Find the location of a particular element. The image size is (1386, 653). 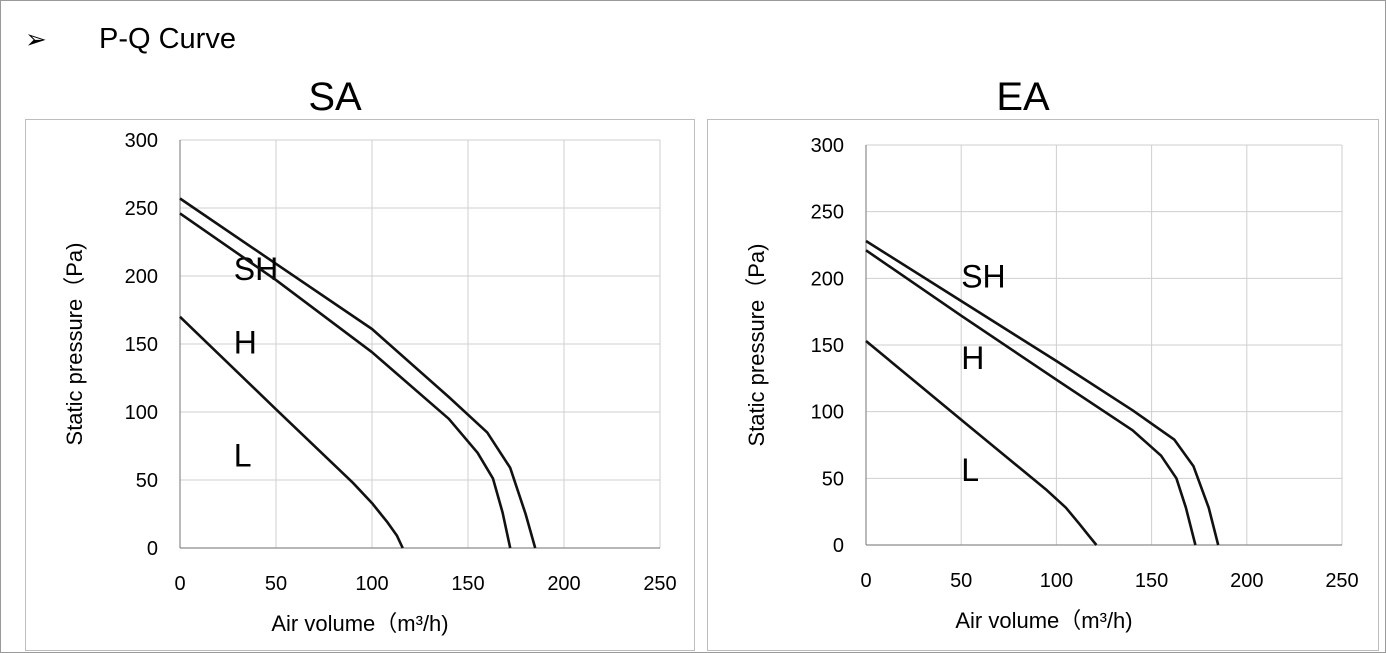

section-header: ➢ P-Q Curve is located at coordinates (130, 39).